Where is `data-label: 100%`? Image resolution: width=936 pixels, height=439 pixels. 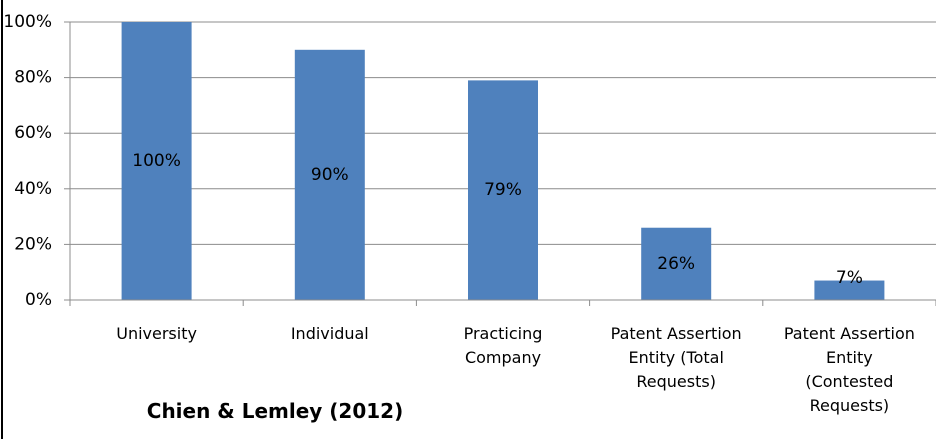
data-label: 100% is located at coordinates (156, 161).